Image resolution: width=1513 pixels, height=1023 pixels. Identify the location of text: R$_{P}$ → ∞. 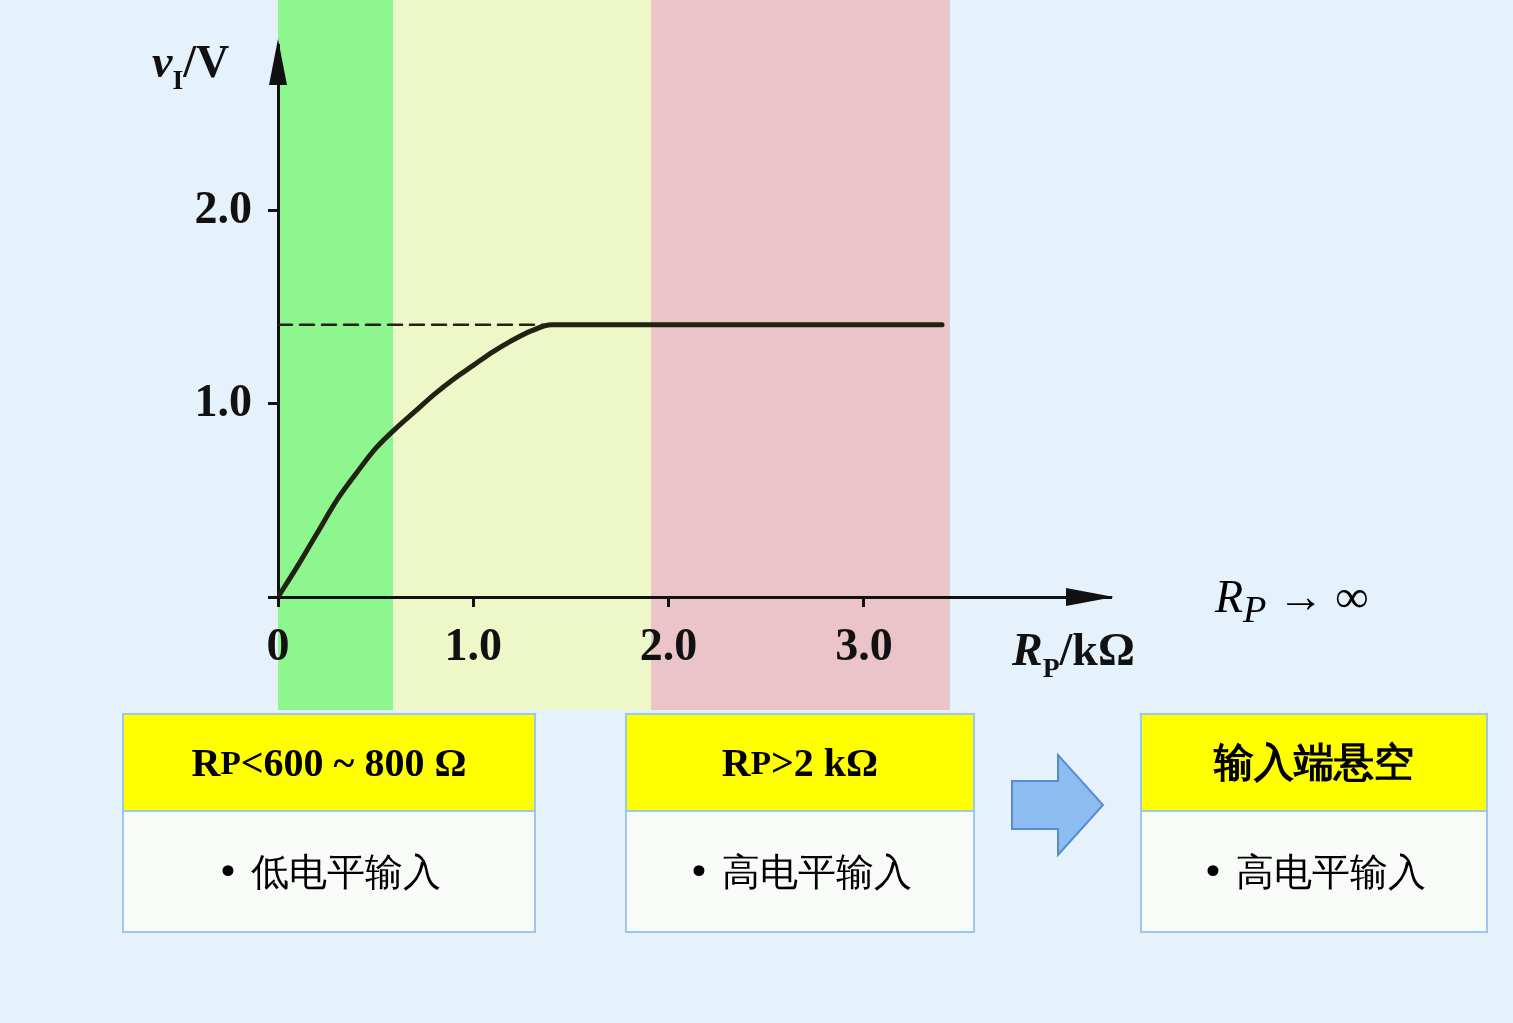
(1292, 601).